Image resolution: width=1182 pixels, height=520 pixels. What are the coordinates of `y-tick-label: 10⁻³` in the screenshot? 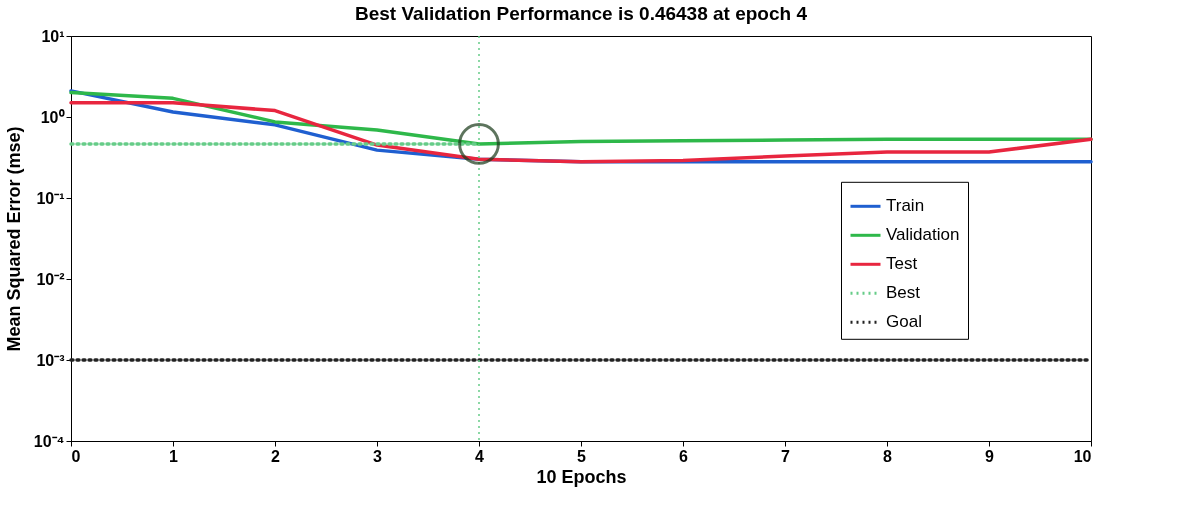 It's located at (50, 360).